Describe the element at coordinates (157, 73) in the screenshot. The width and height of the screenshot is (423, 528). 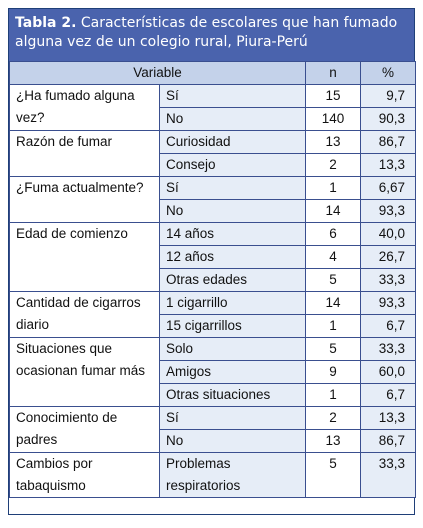
I see `header-variable: Variable` at that location.